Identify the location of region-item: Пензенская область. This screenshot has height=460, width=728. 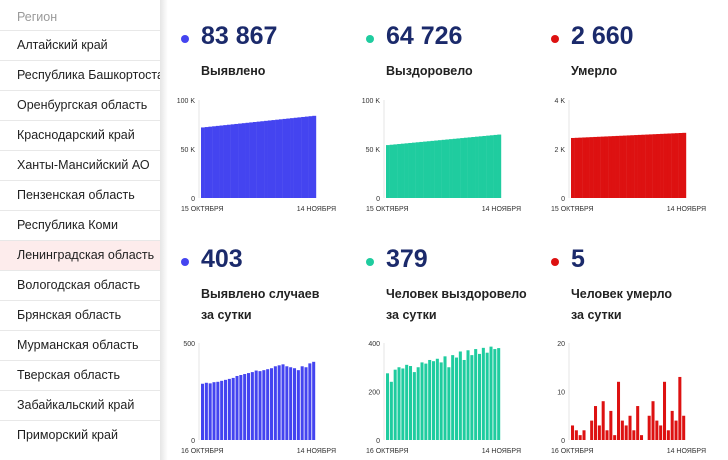
(80, 195).